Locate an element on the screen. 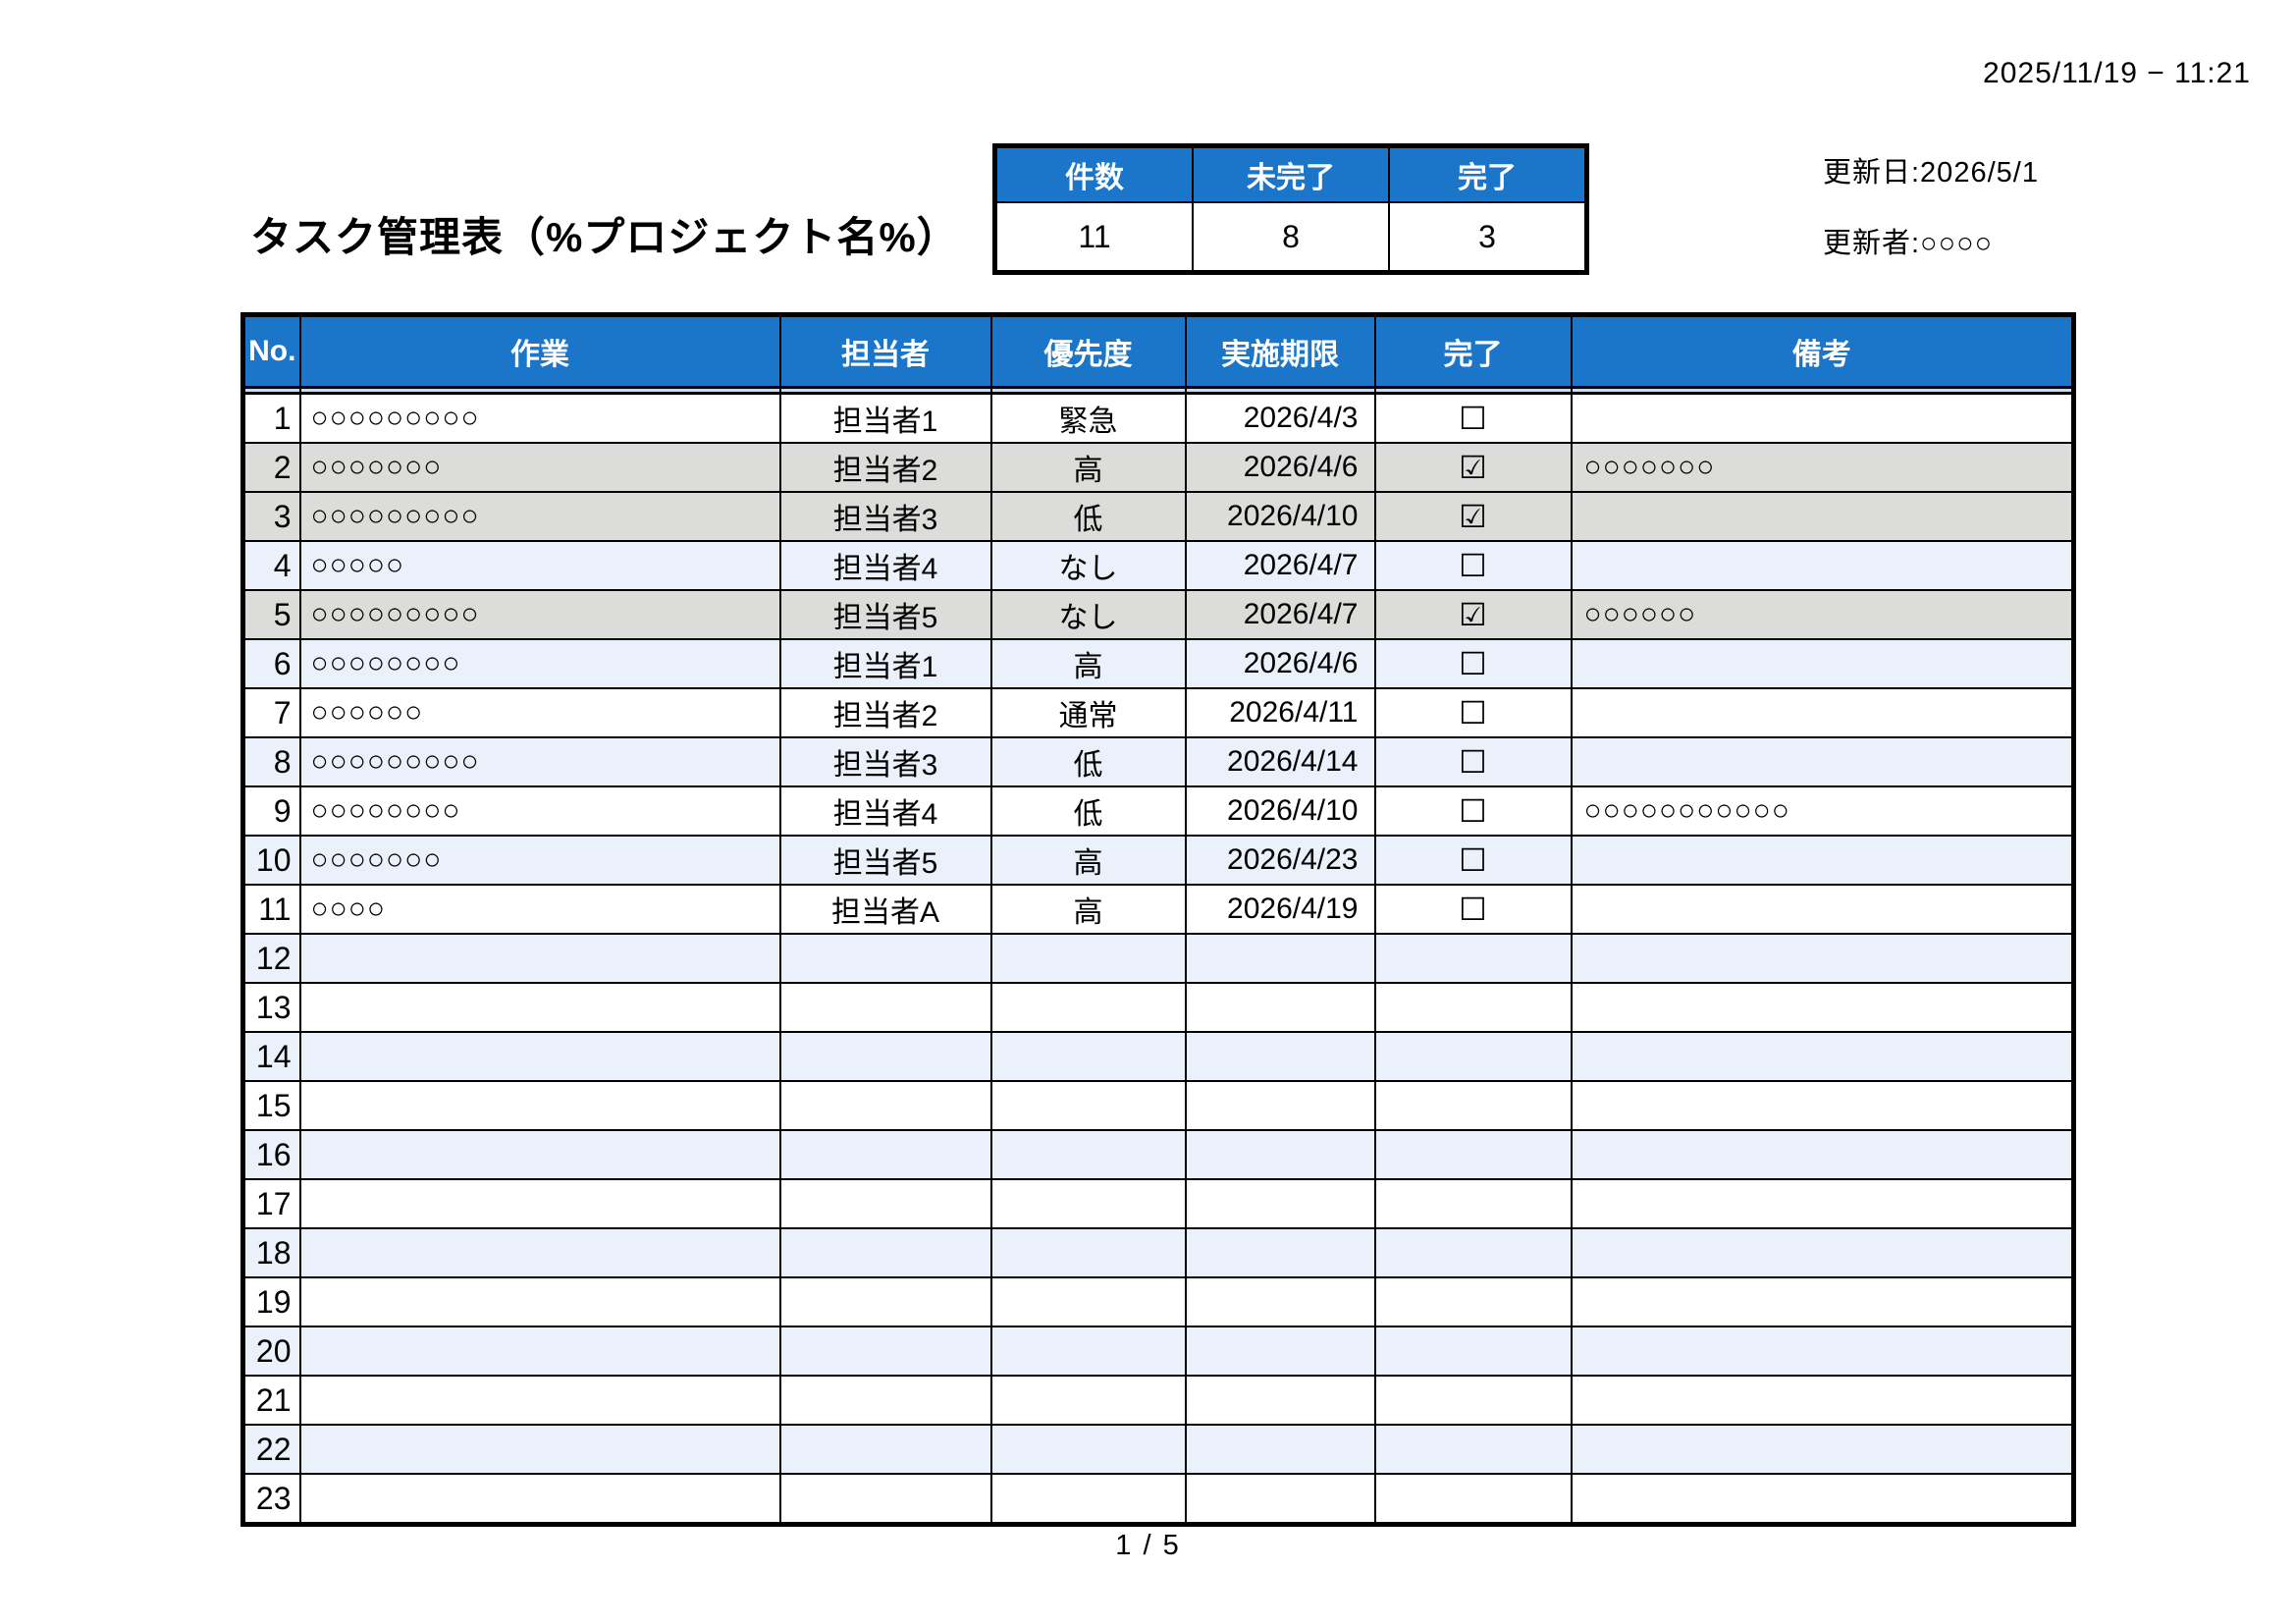  row-number-cell: 7 is located at coordinates (271, 712).